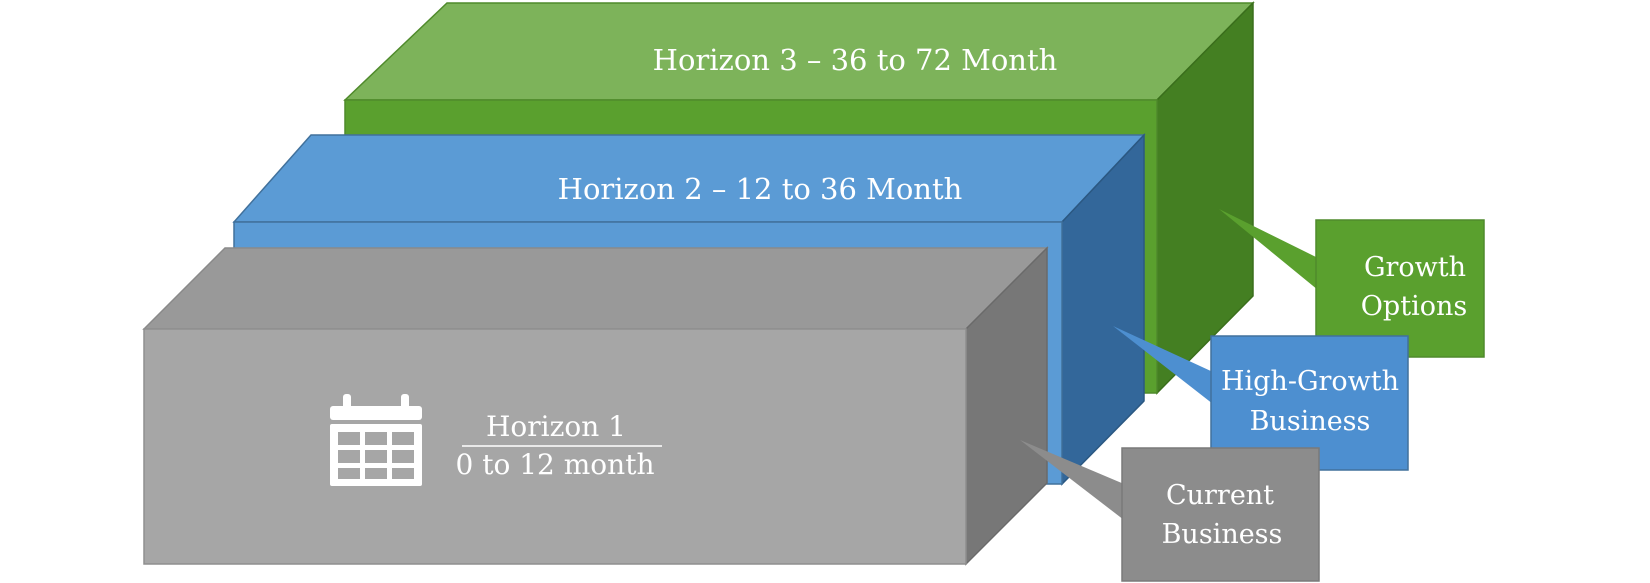 The height and width of the screenshot is (583, 1650). I want to click on callout-current-business: Current Business, so click(1170, 511).